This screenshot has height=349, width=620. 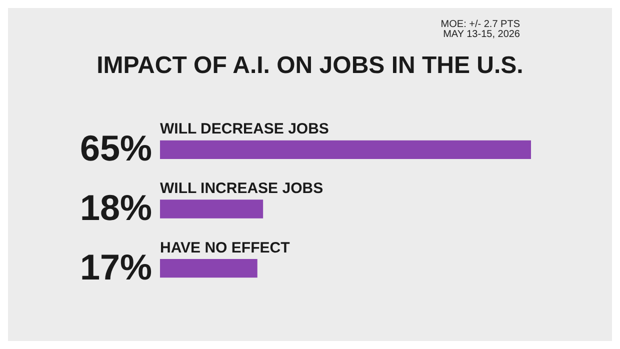 I want to click on y-tick-label: HAVE NO EFFECT, so click(x=225, y=247).